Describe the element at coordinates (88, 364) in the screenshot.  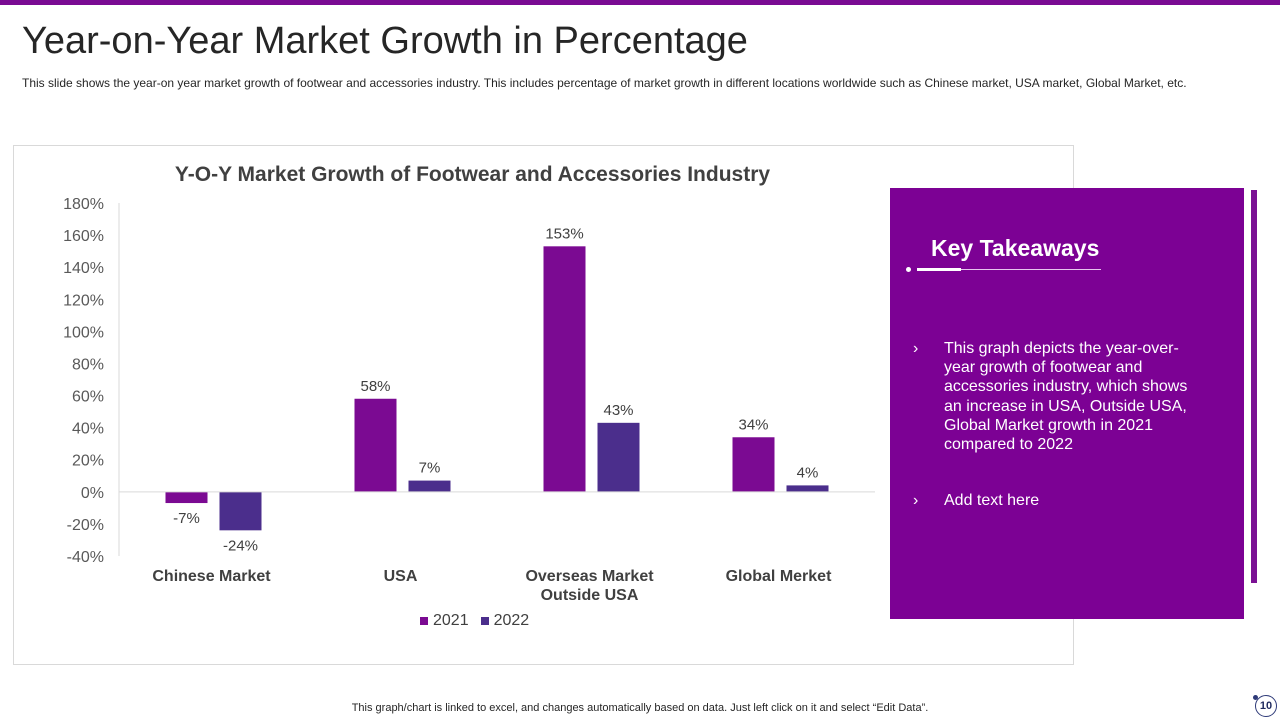
I see `y-tick-label: 80%` at that location.